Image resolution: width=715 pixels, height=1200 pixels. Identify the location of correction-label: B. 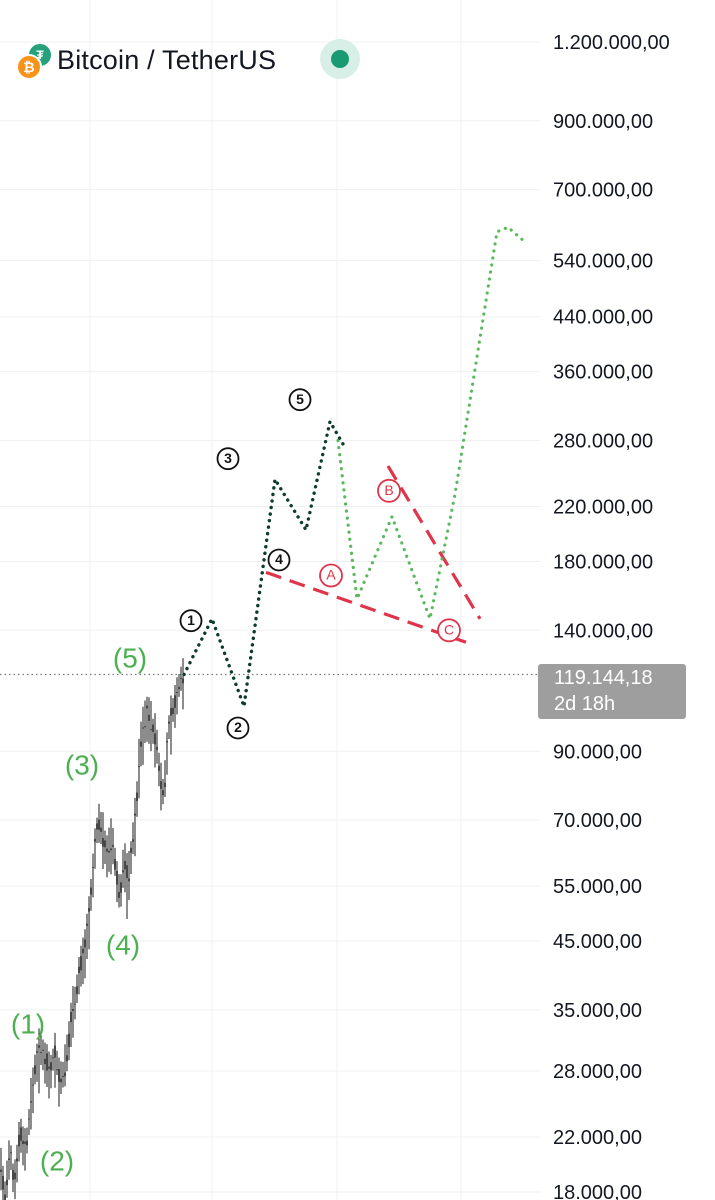
(388, 490).